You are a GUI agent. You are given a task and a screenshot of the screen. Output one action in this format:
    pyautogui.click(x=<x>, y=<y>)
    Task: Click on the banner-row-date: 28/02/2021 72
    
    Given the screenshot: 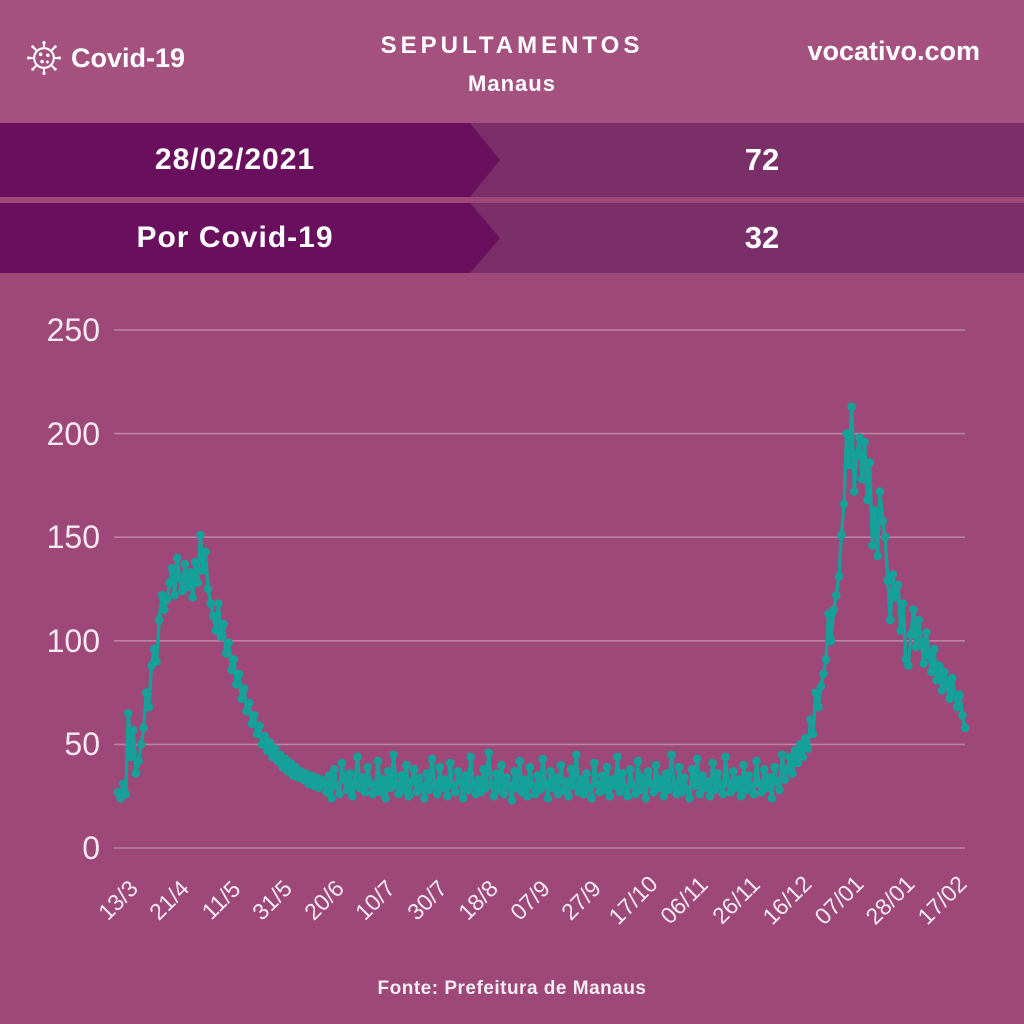 What is the action you would take?
    pyautogui.click(x=512, y=160)
    